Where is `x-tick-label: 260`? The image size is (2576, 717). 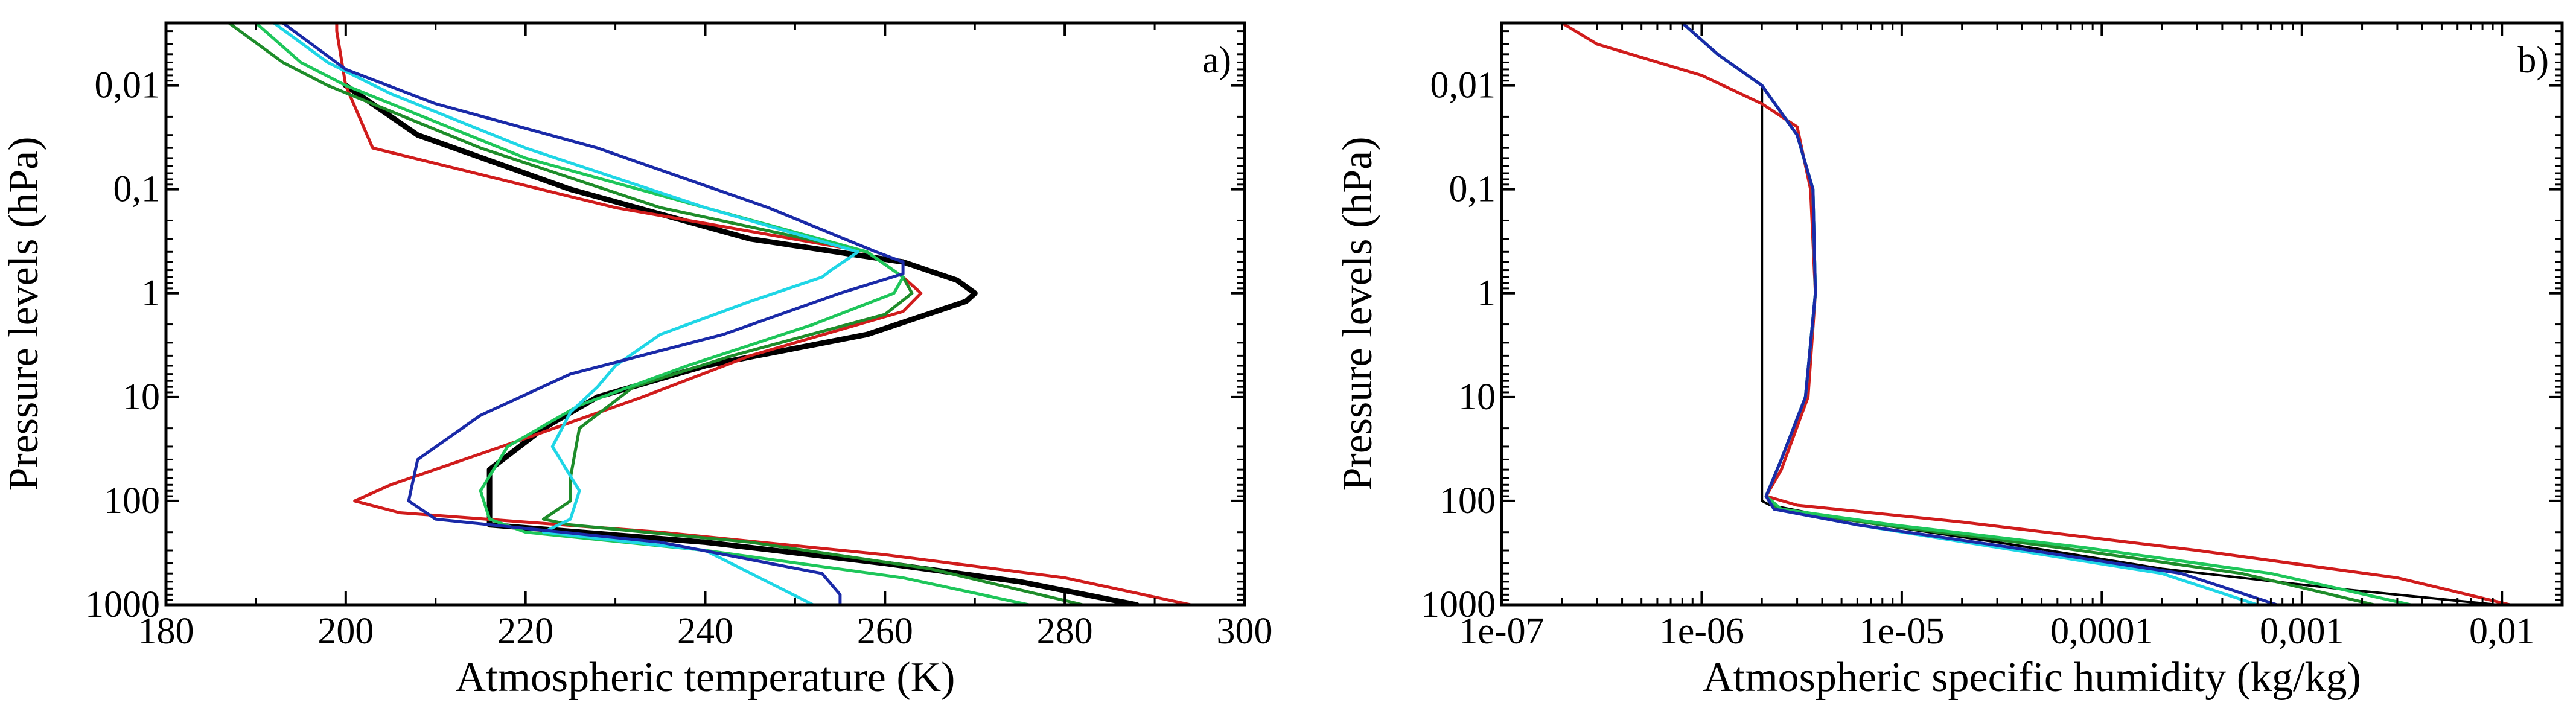
x-tick-label: 260 is located at coordinates (885, 631).